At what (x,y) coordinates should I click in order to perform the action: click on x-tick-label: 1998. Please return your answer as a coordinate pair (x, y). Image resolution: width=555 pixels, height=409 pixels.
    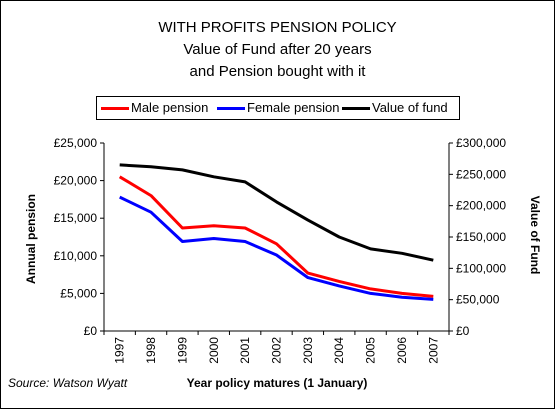
    Looking at the image, I should click on (151, 350).